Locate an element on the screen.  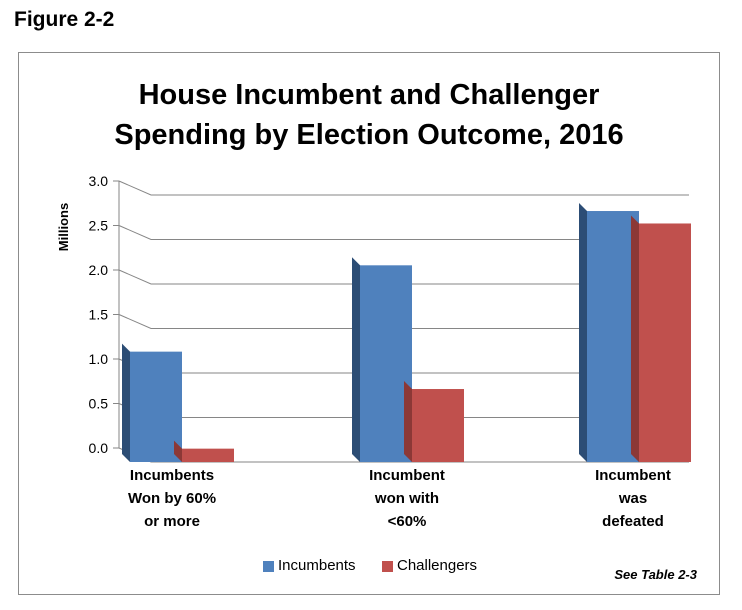
category-label-2-line-1: Incumbent is located at coordinates (407, 475).